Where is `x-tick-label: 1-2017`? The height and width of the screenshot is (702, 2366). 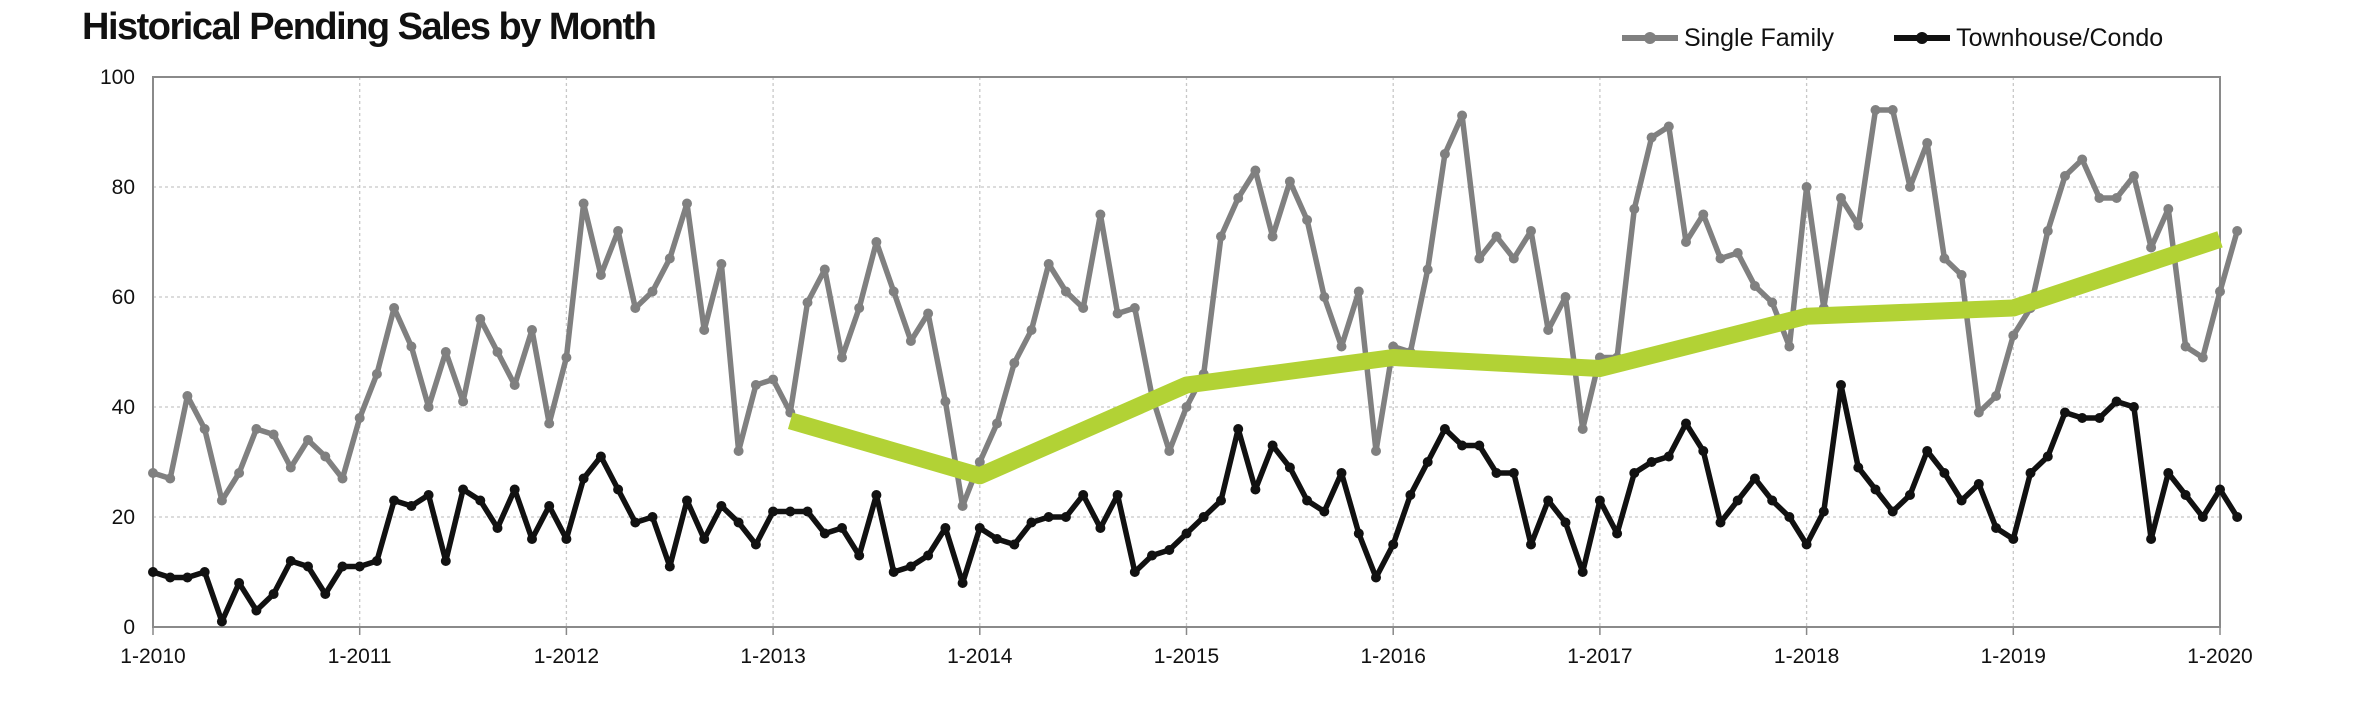 x-tick-label: 1-2017 is located at coordinates (1599, 656).